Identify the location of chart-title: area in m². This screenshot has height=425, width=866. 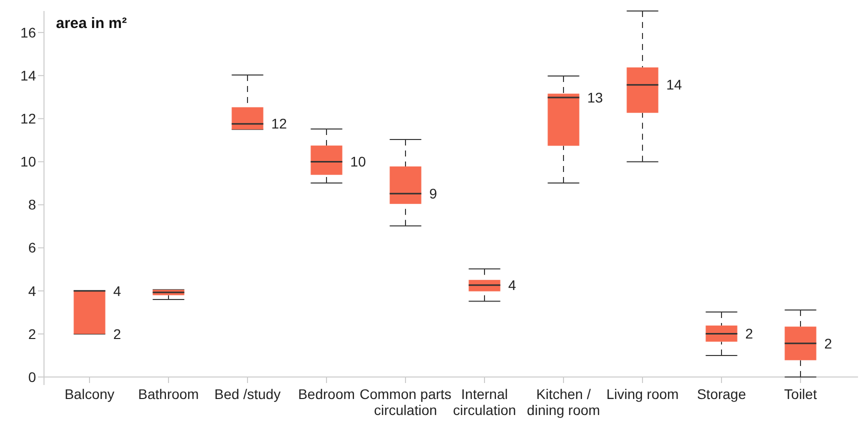
(91, 23).